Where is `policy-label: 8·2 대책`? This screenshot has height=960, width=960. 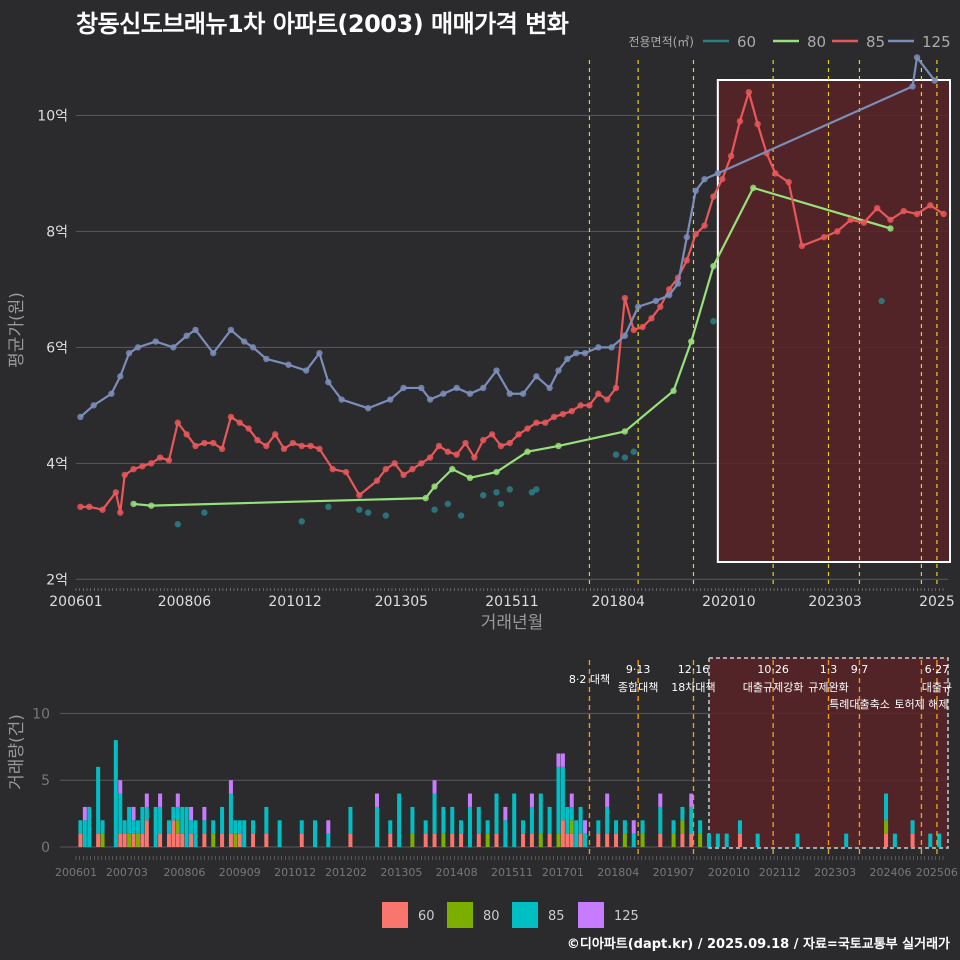
policy-label: 8·2 대책 is located at coordinates (589, 679).